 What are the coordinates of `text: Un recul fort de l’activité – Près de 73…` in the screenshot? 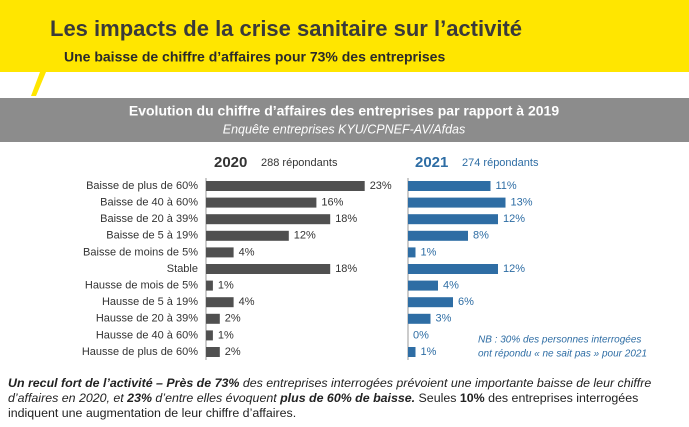 It's located at (124, 383).